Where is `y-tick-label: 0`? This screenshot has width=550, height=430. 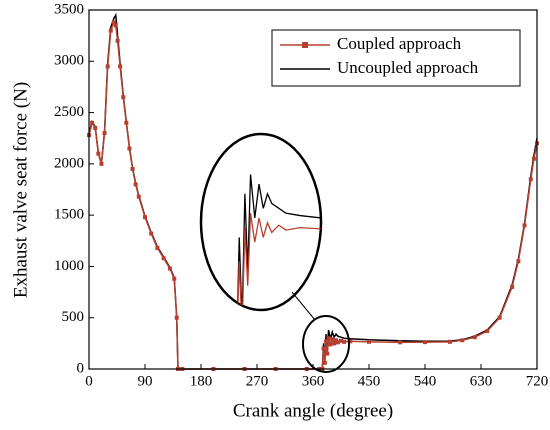 y-tick-label: 0 is located at coordinates (81, 368).